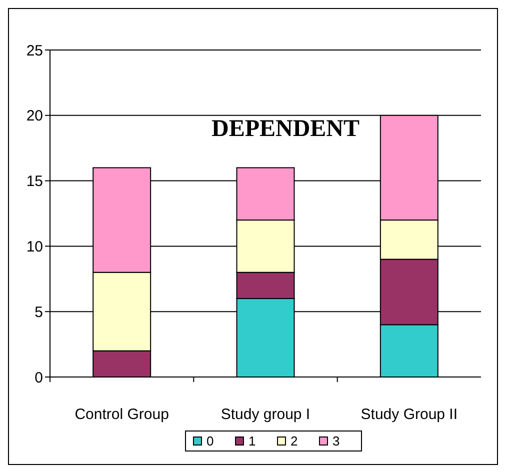 The height and width of the screenshot is (473, 506). I want to click on y-tick-label: 25, so click(34, 51).